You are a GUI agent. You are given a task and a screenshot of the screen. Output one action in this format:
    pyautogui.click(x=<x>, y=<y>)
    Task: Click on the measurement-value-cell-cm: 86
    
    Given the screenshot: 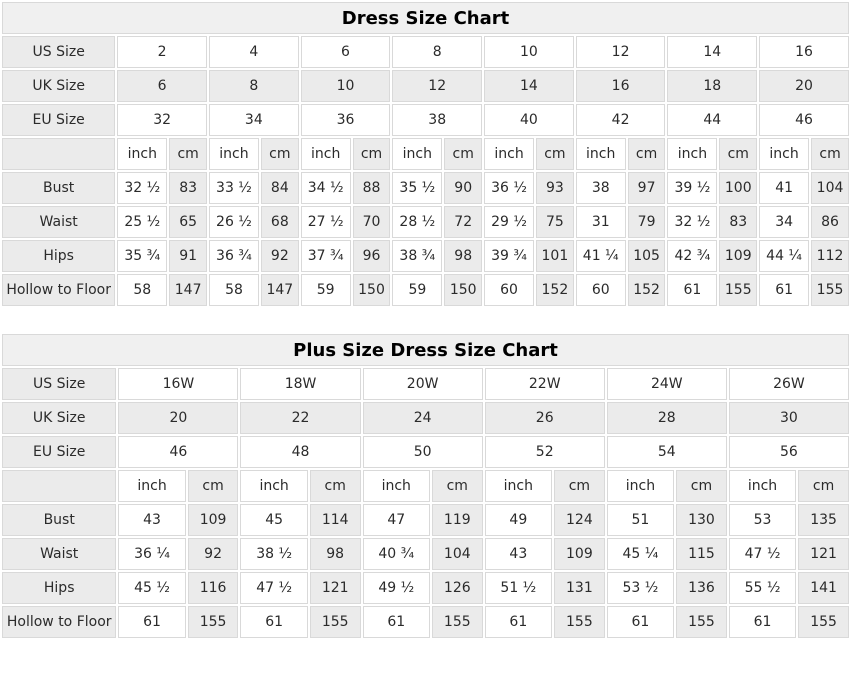 What is the action you would take?
    pyautogui.click(x=830, y=222)
    